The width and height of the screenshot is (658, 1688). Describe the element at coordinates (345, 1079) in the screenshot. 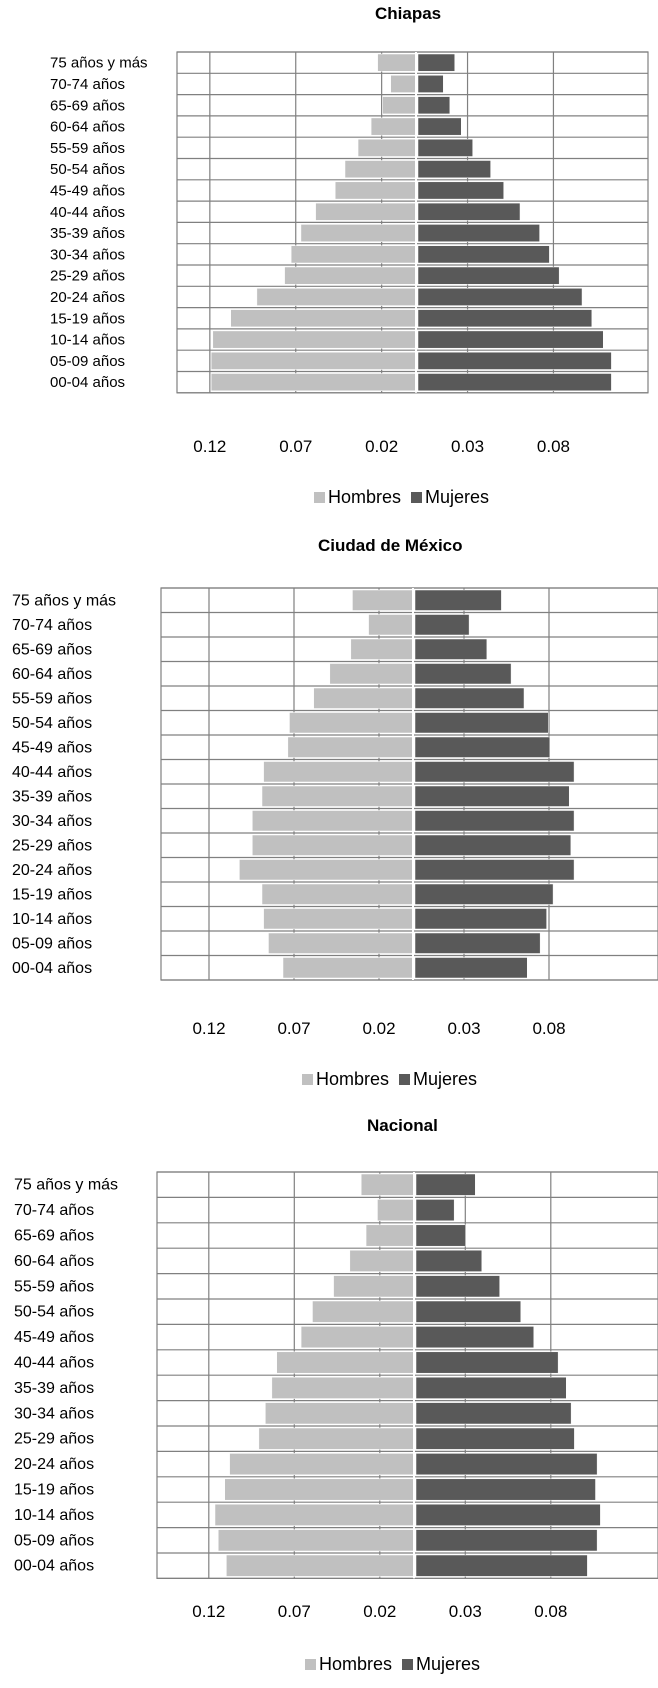

I see `legend-hombres: Hombres` at that location.